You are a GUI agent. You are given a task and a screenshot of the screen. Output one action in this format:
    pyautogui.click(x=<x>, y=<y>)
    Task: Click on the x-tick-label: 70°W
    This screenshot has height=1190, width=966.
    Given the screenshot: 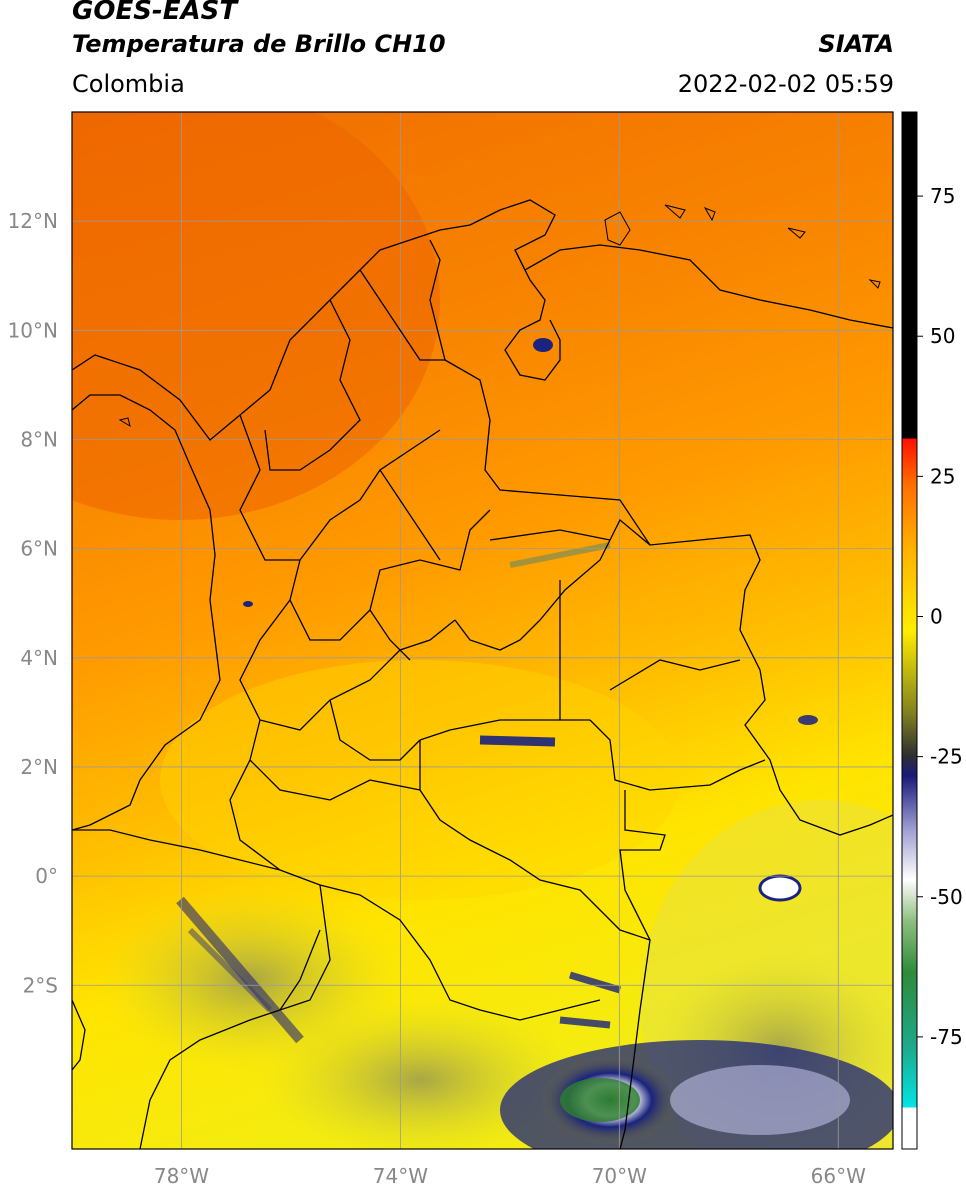 What is the action you would take?
    pyautogui.click(x=619, y=1176)
    